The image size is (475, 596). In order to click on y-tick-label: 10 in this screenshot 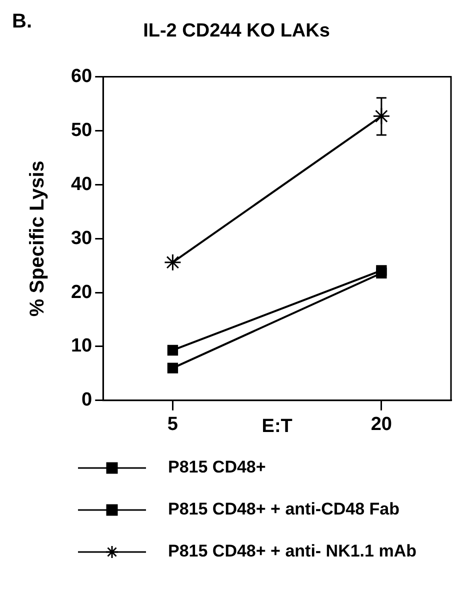, I will do `click(81, 346)`.